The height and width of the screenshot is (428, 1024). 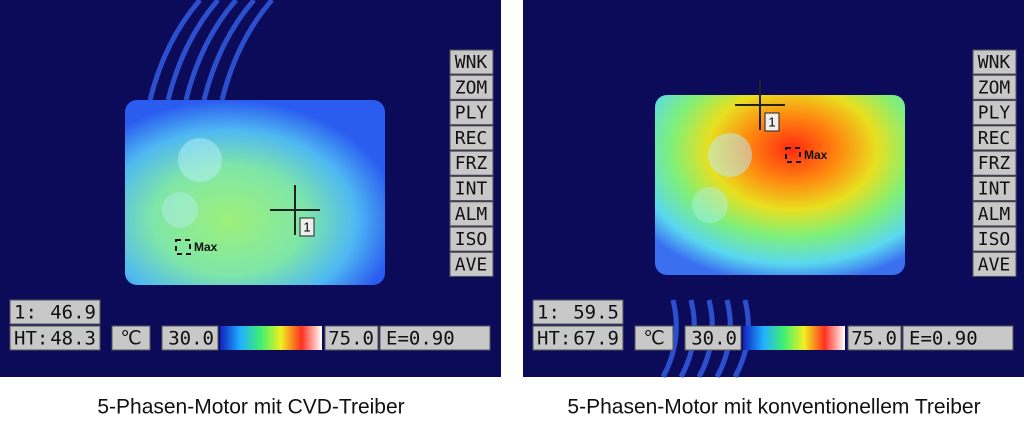 I want to click on caption: 5-Phasen-Motor mit CVD-Treiber, so click(x=250, y=407).